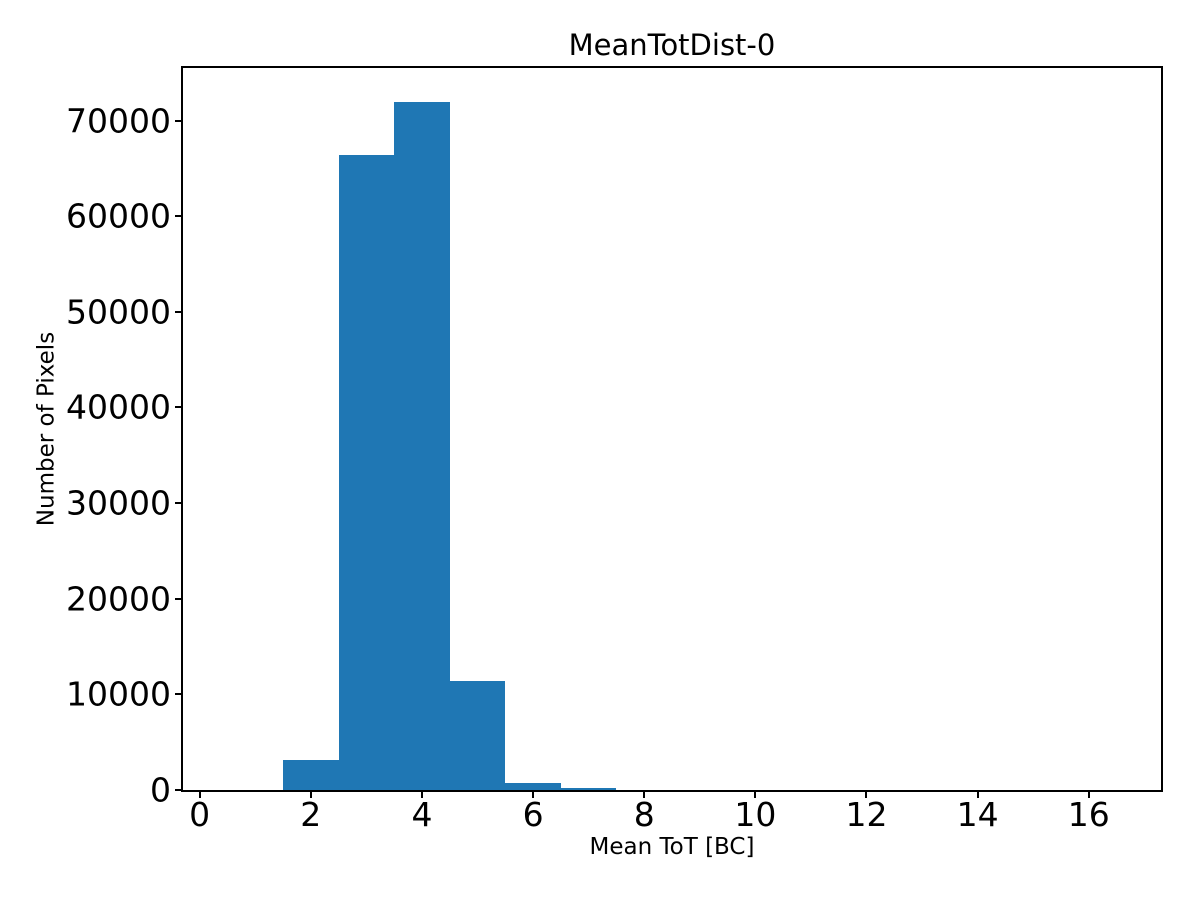  What do you see at coordinates (1088, 814) in the screenshot?
I see `x-tick-label-16: 16` at bounding box center [1088, 814].